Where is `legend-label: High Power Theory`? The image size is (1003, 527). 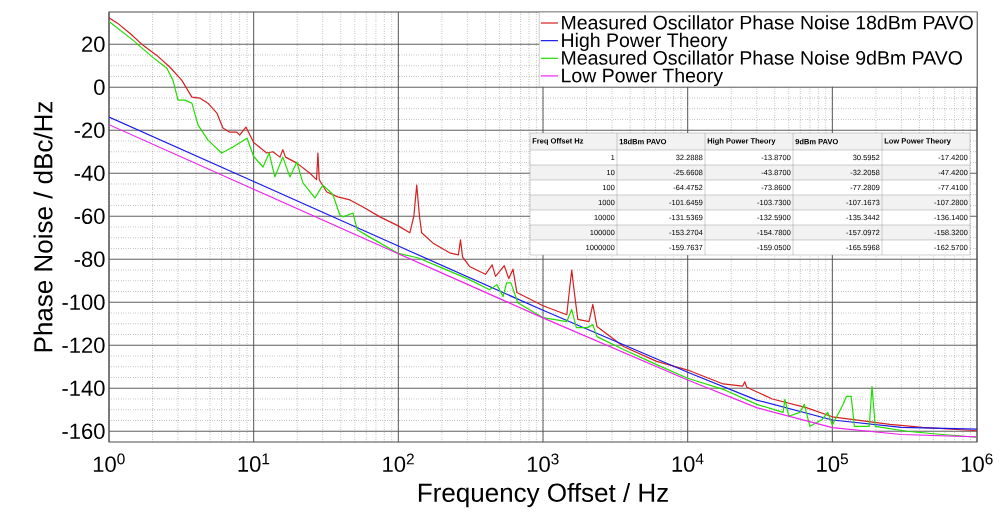
legend-label: High Power Theory is located at coordinates (645, 41).